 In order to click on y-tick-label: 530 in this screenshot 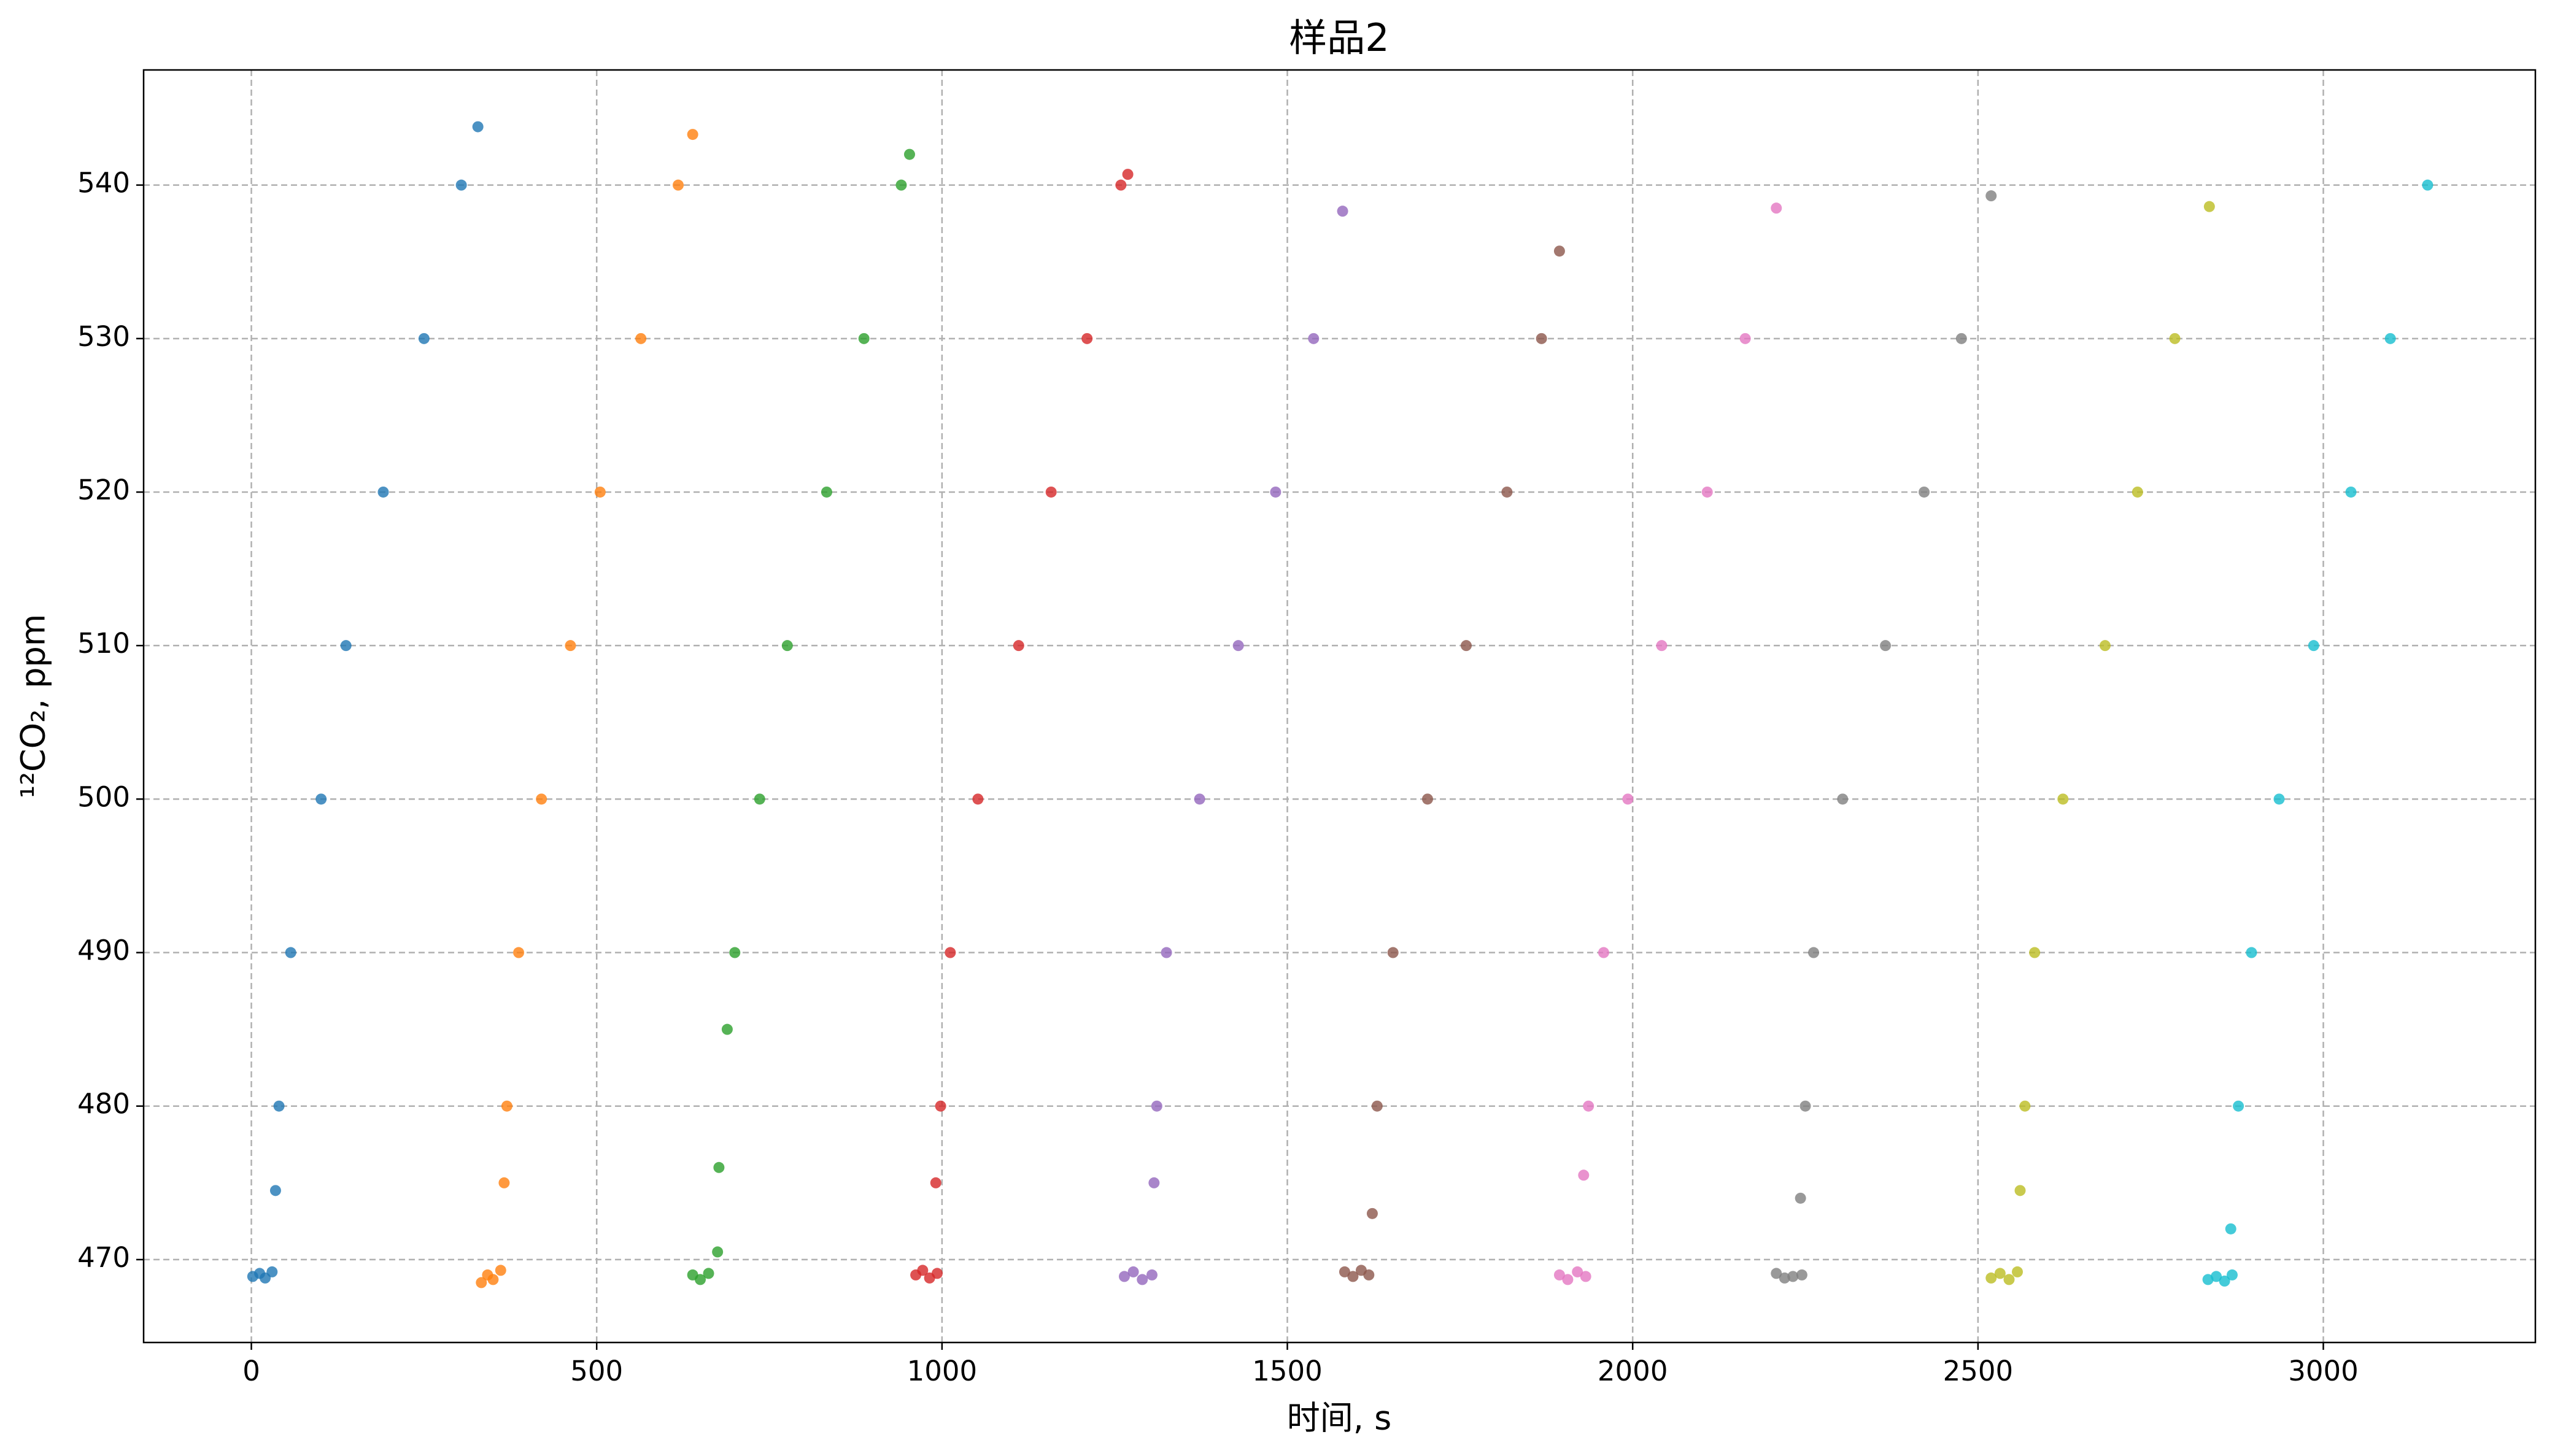, I will do `click(103, 336)`.